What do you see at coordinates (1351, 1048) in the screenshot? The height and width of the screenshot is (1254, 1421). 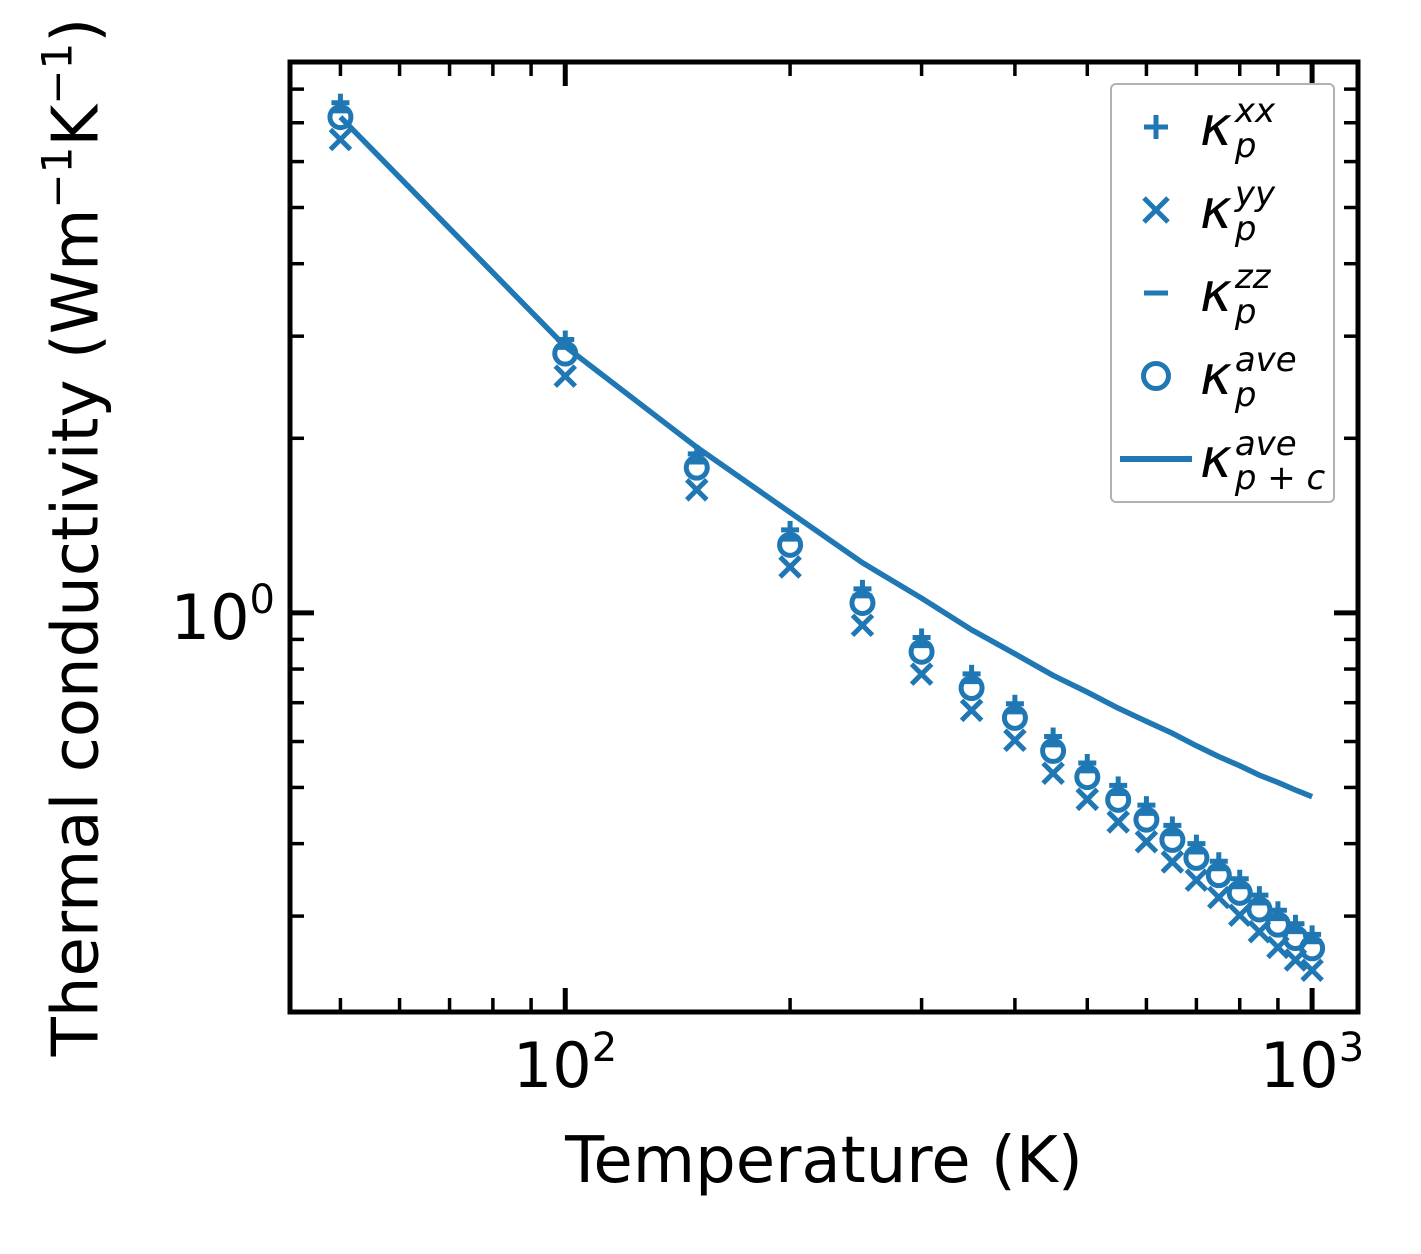 I see `tick-exponent: 3` at bounding box center [1351, 1048].